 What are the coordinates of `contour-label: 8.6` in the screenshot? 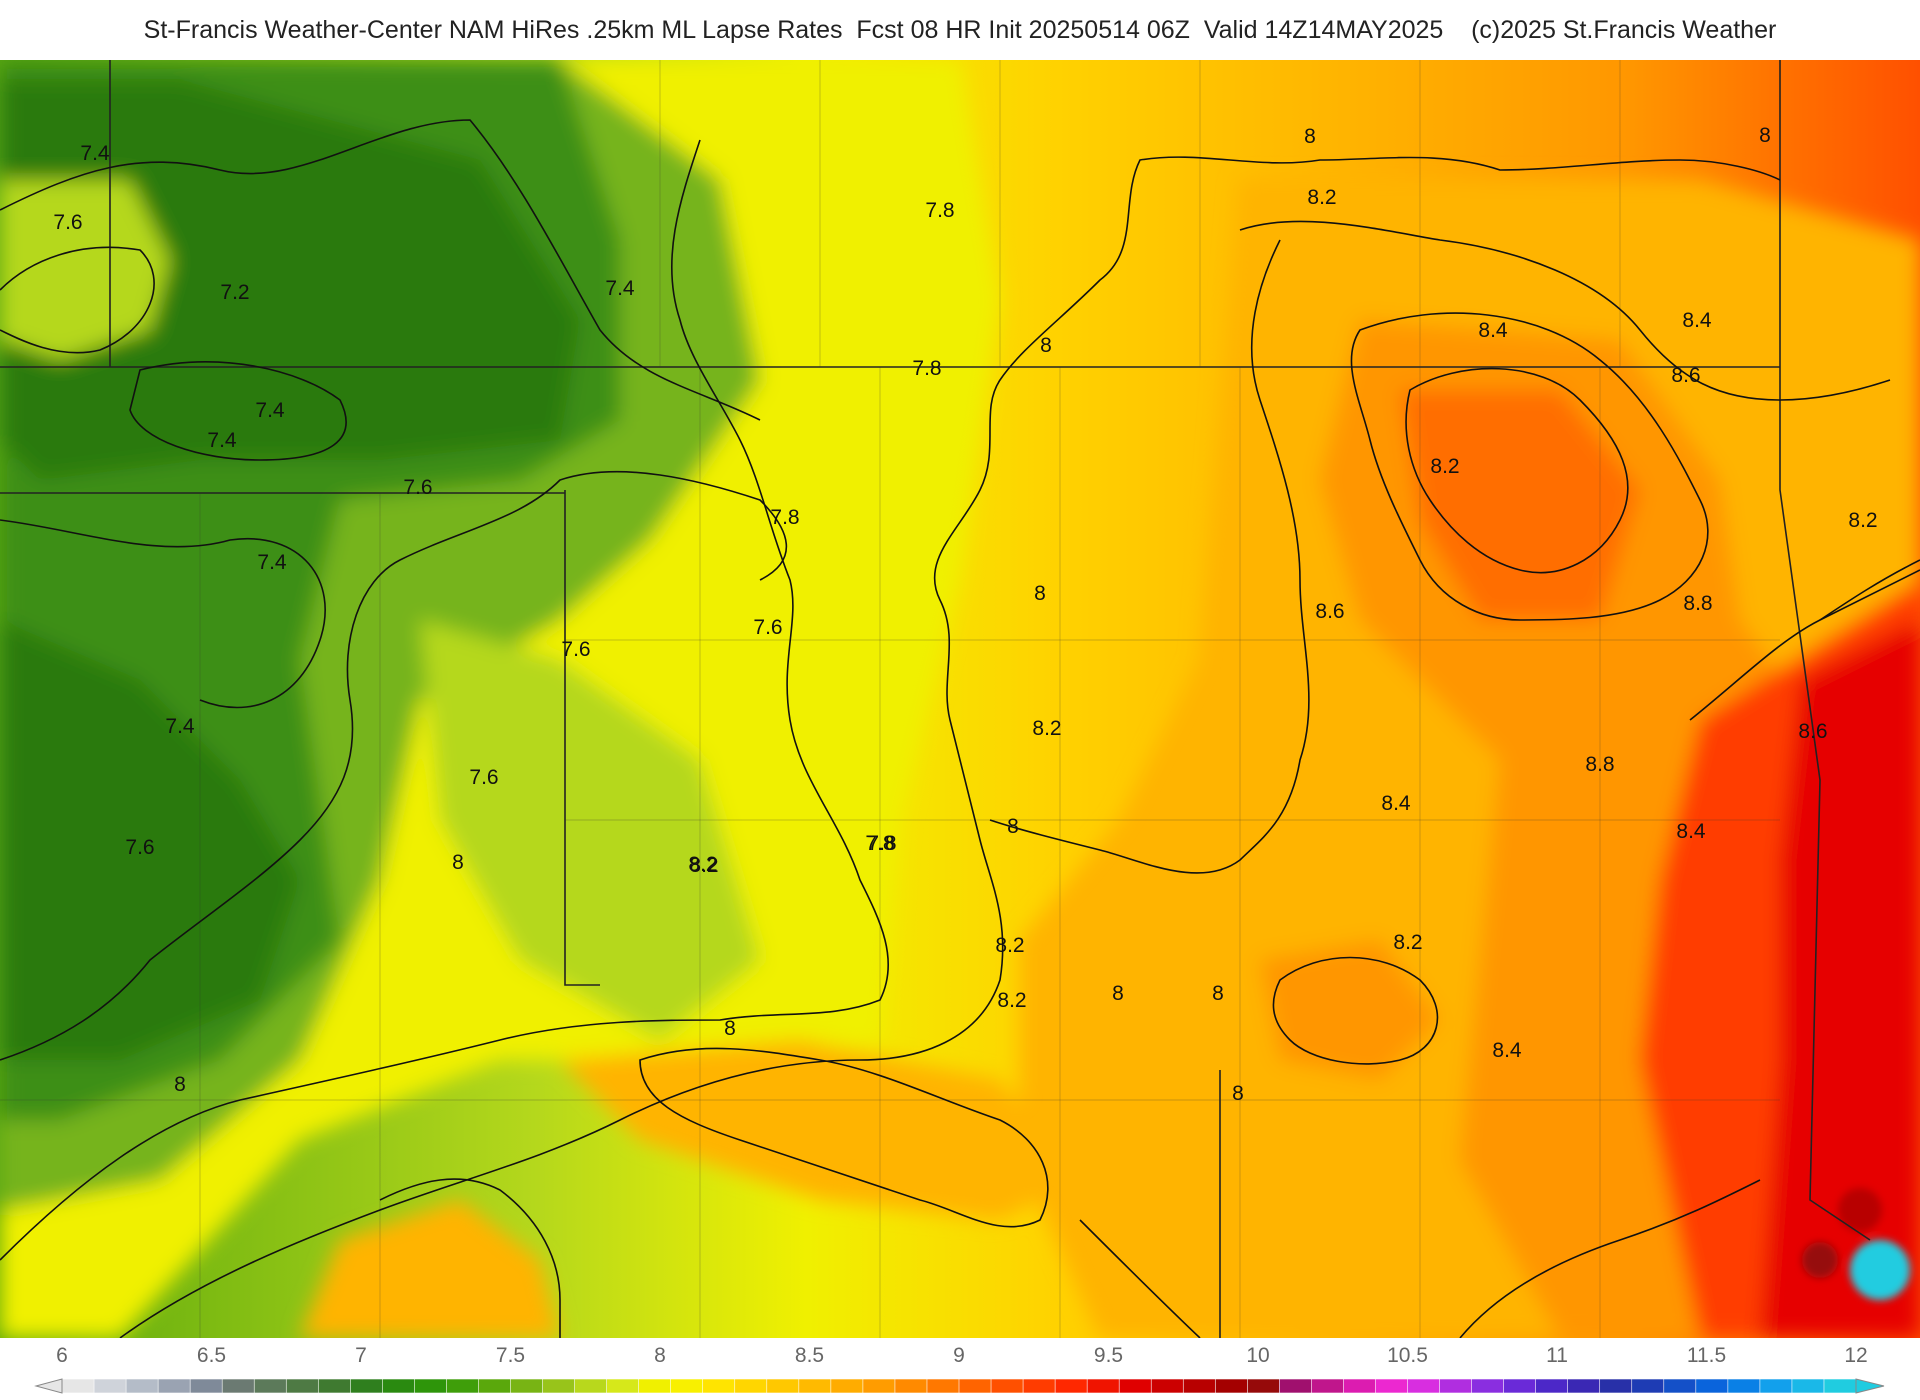 It's located at (1812, 731).